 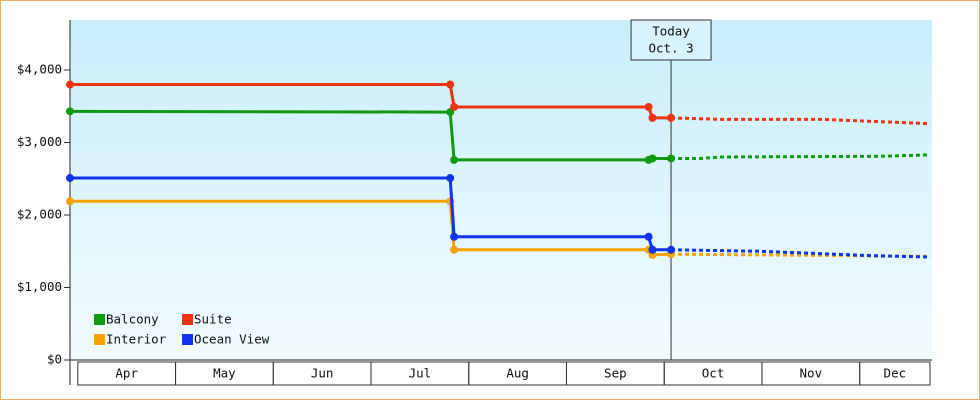 I want to click on month-band, so click(x=895, y=373).